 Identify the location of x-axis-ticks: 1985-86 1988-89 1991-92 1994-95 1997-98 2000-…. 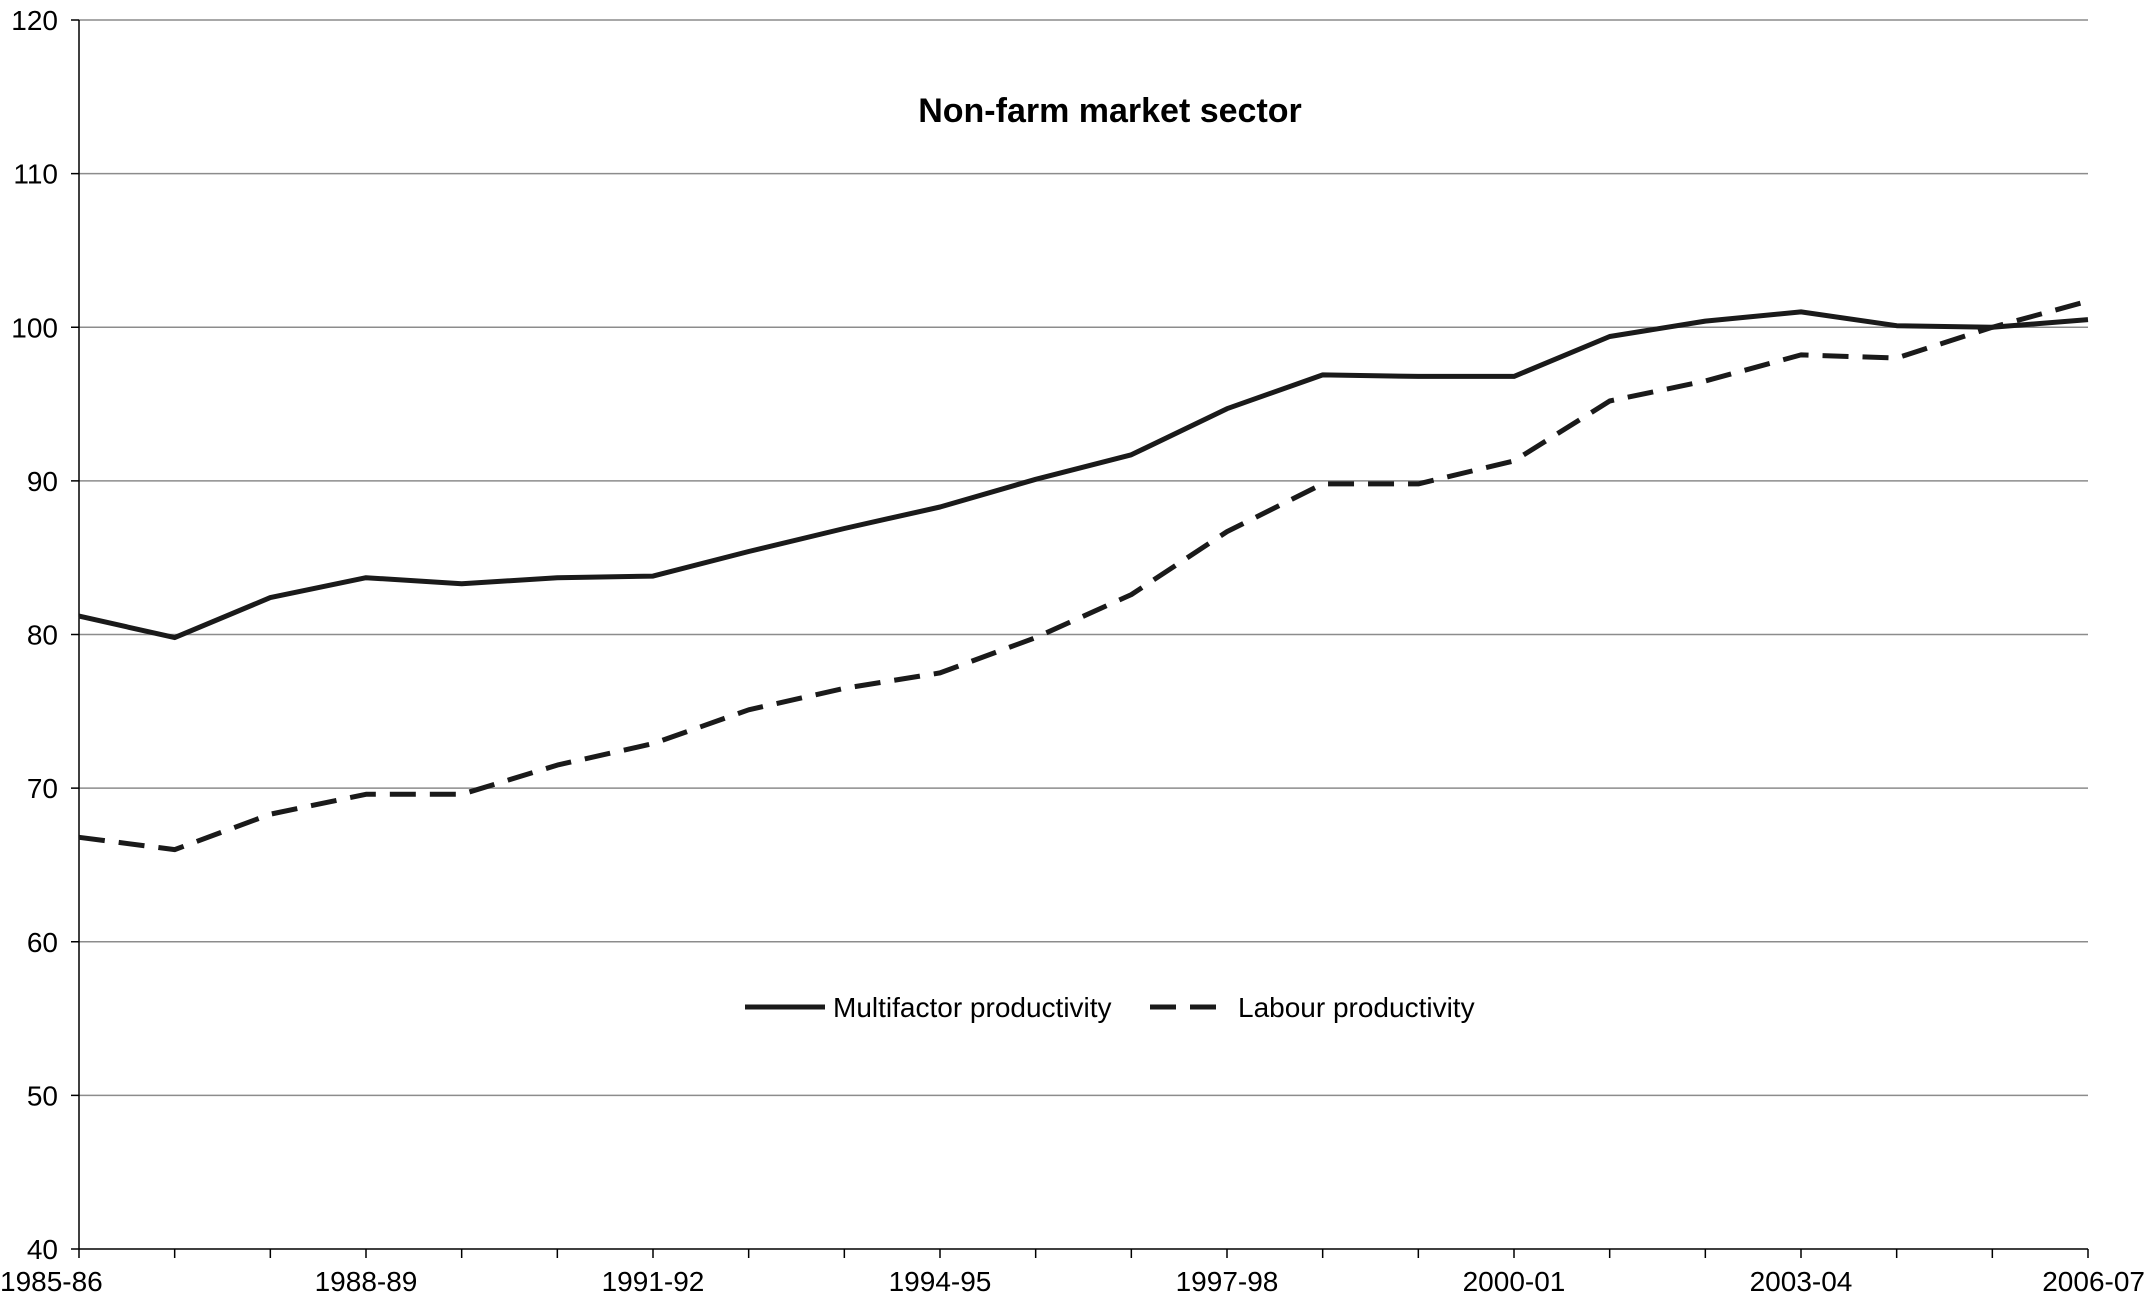
(1072, 1273).